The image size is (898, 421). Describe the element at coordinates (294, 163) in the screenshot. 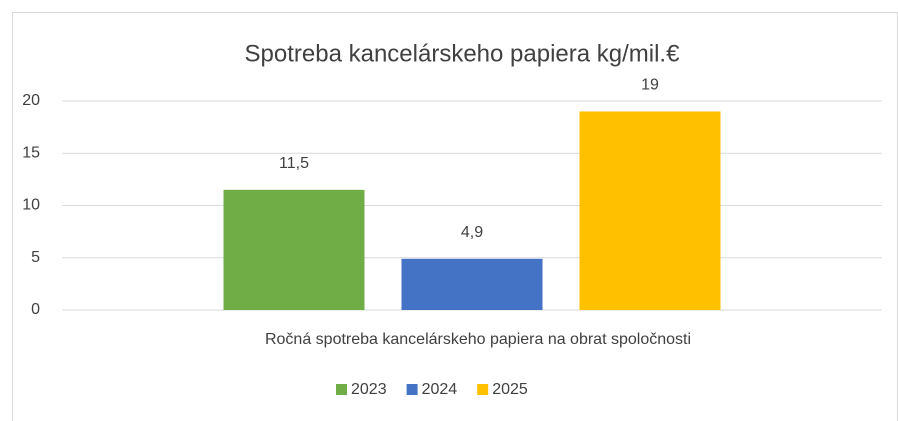

I see `data-label: 11,5` at that location.